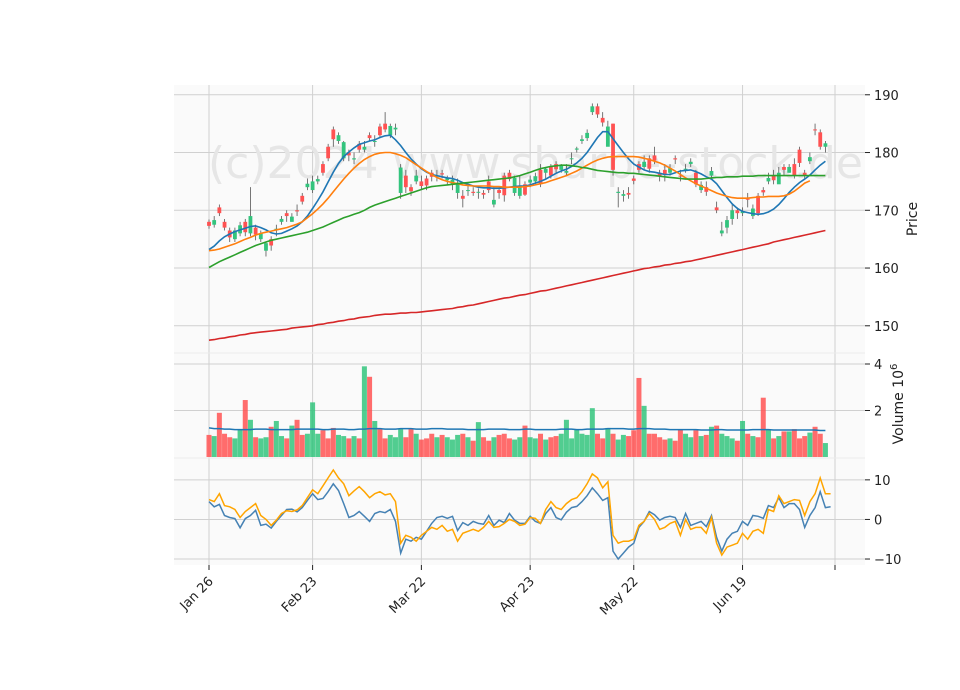 The height and width of the screenshot is (690, 960). What do you see at coordinates (619, 596) in the screenshot?
I see `x-tick-label: May 22` at bounding box center [619, 596].